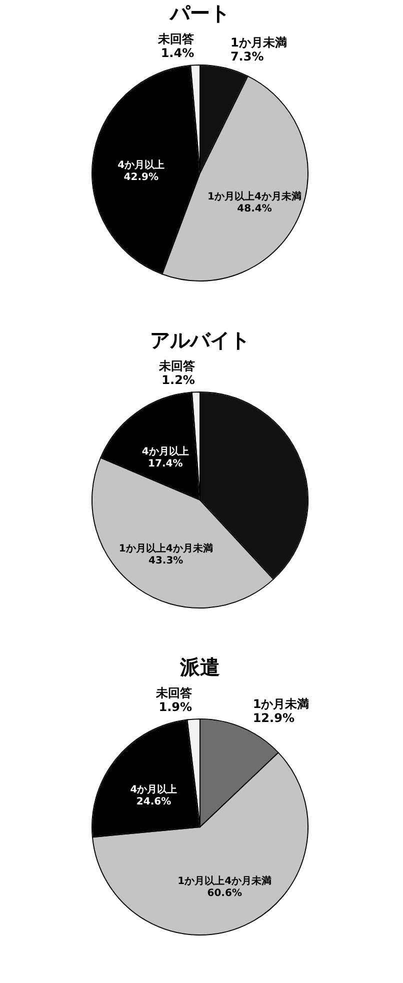  What do you see at coordinates (247, 57) in the screenshot?
I see `data-label: 7.3%` at bounding box center [247, 57].